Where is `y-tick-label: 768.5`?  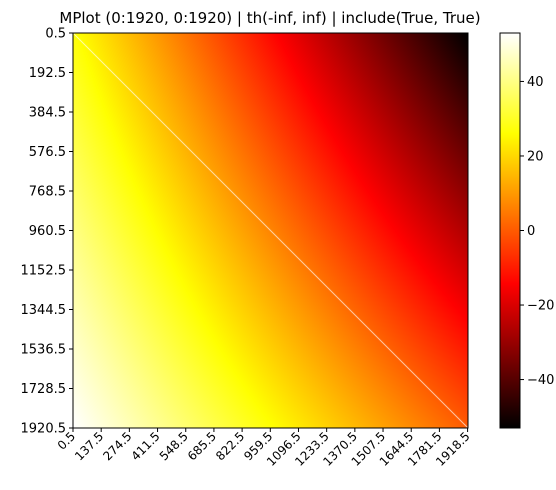
y-tick-label: 768.5 is located at coordinates (47, 192).